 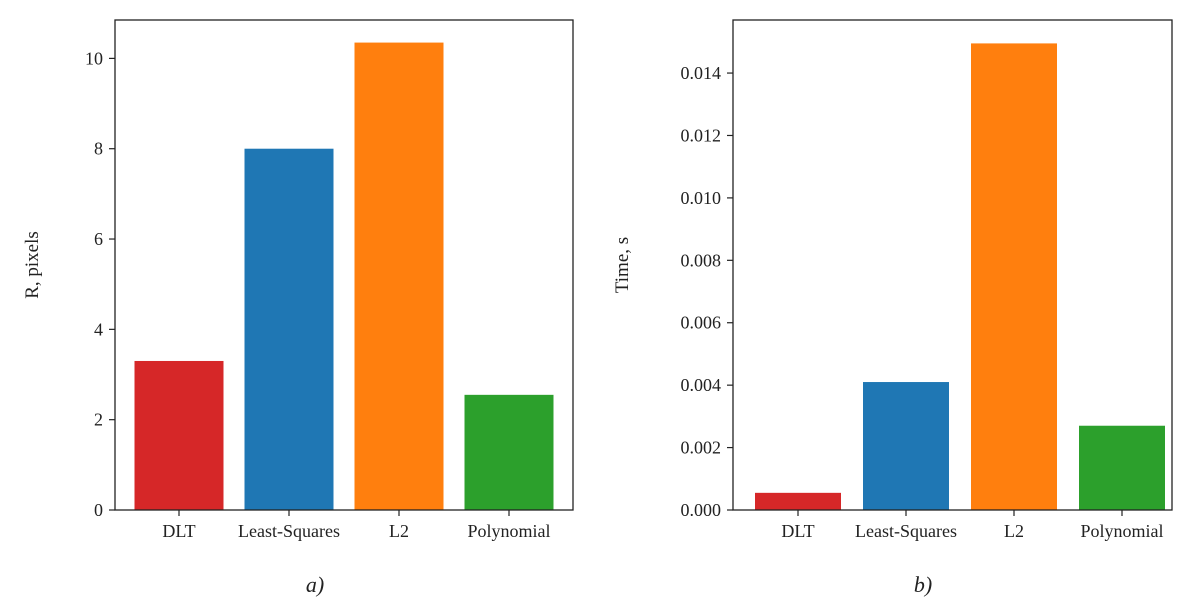 What do you see at coordinates (289, 531) in the screenshot?
I see `x-tick-label-a-1: Least-Squares` at bounding box center [289, 531].